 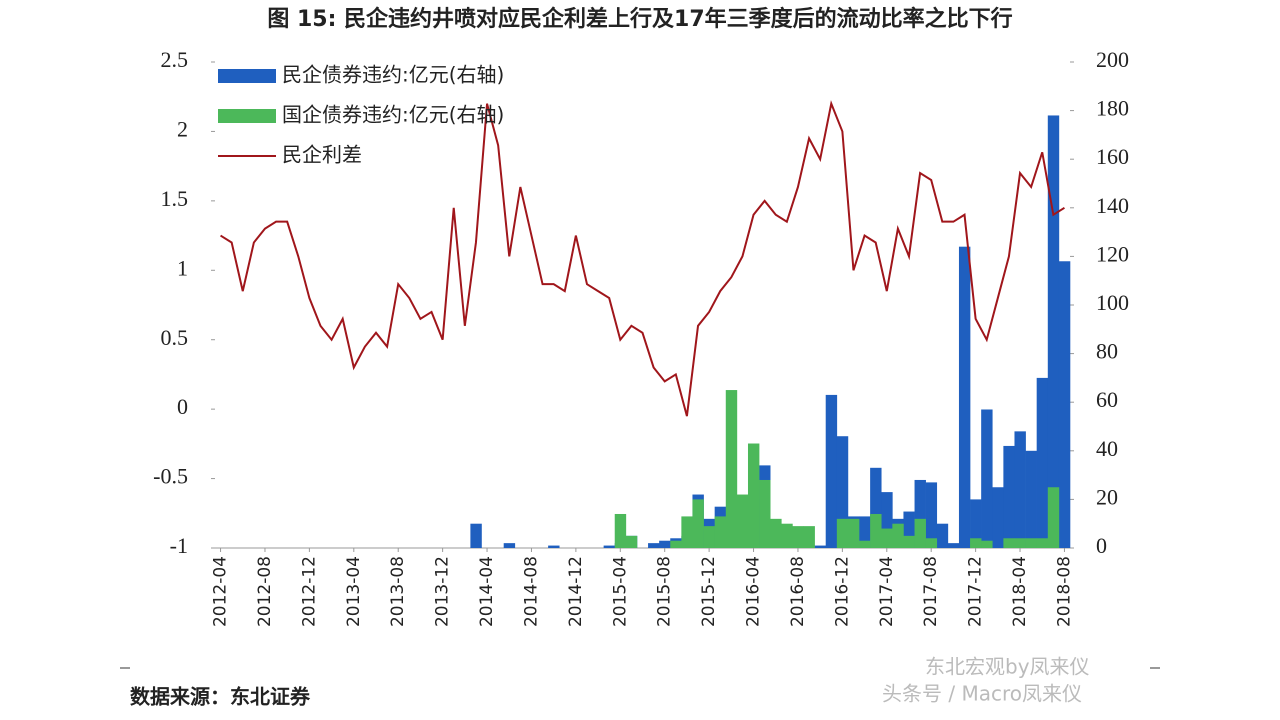 I want to click on watermark: 东北宏观by凤来仪, so click(x=1007, y=667).